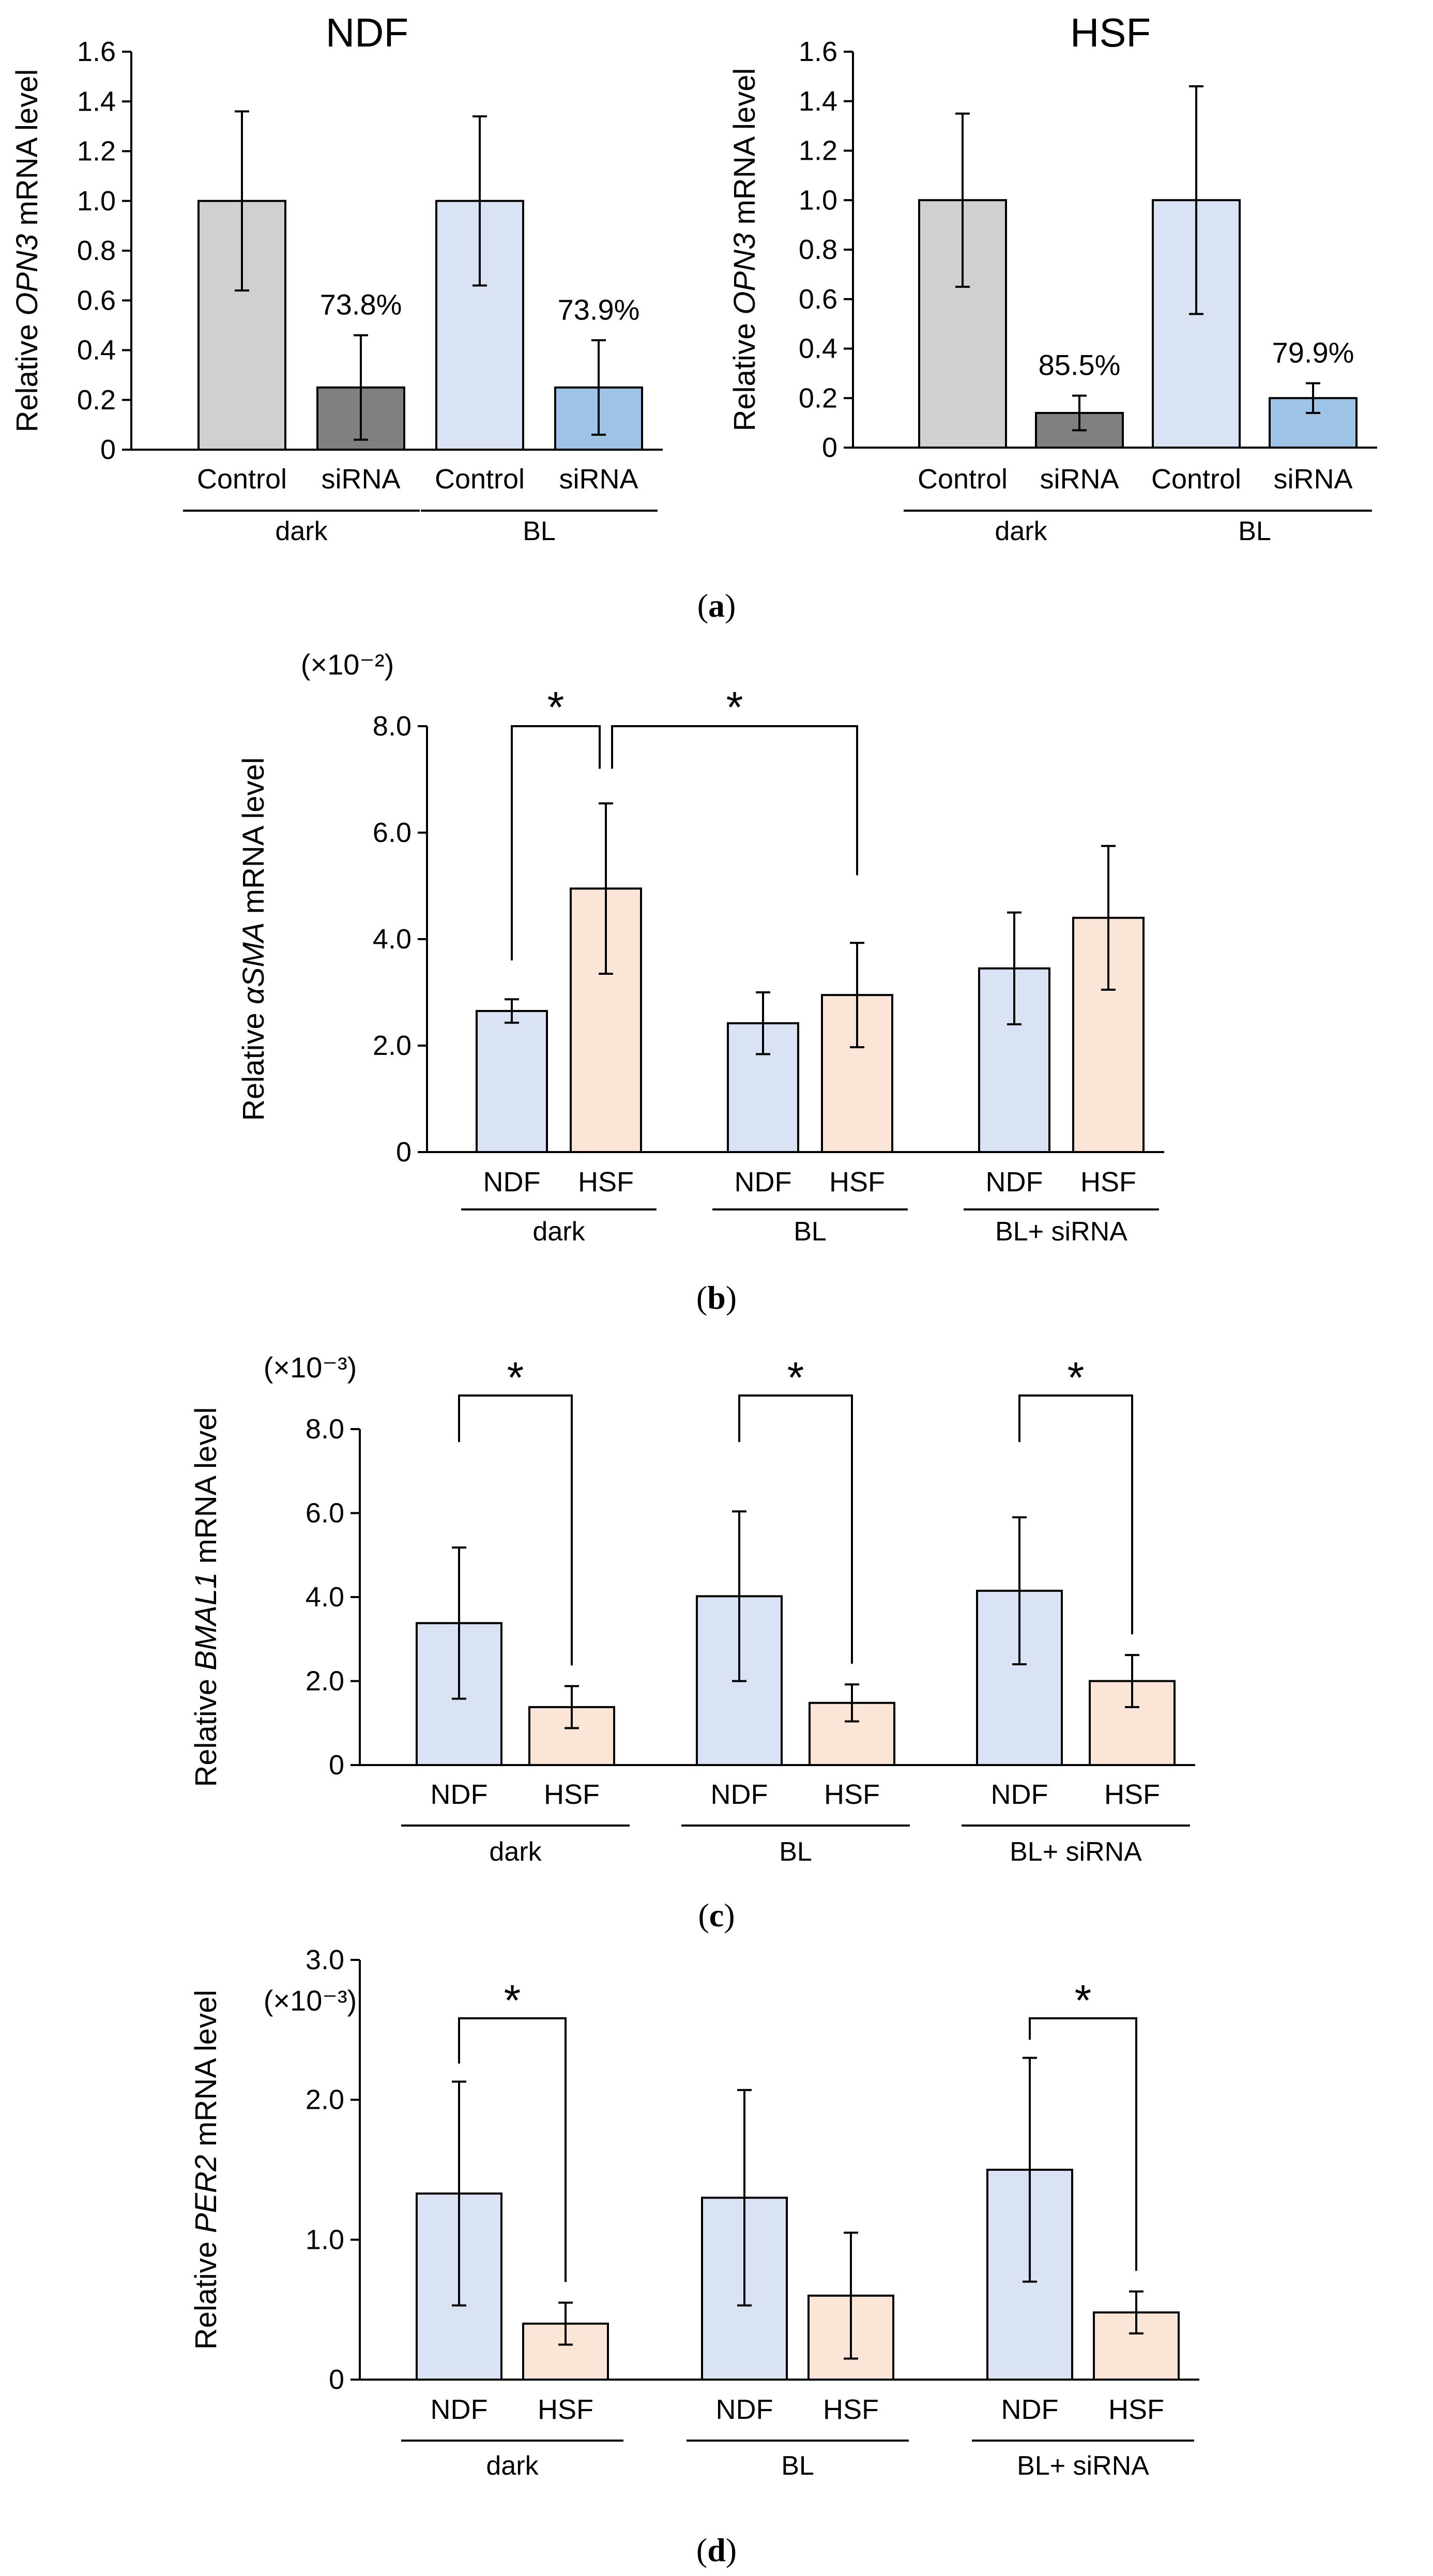  What do you see at coordinates (716, 1297) in the screenshot?
I see `panel-label: (b)` at bounding box center [716, 1297].